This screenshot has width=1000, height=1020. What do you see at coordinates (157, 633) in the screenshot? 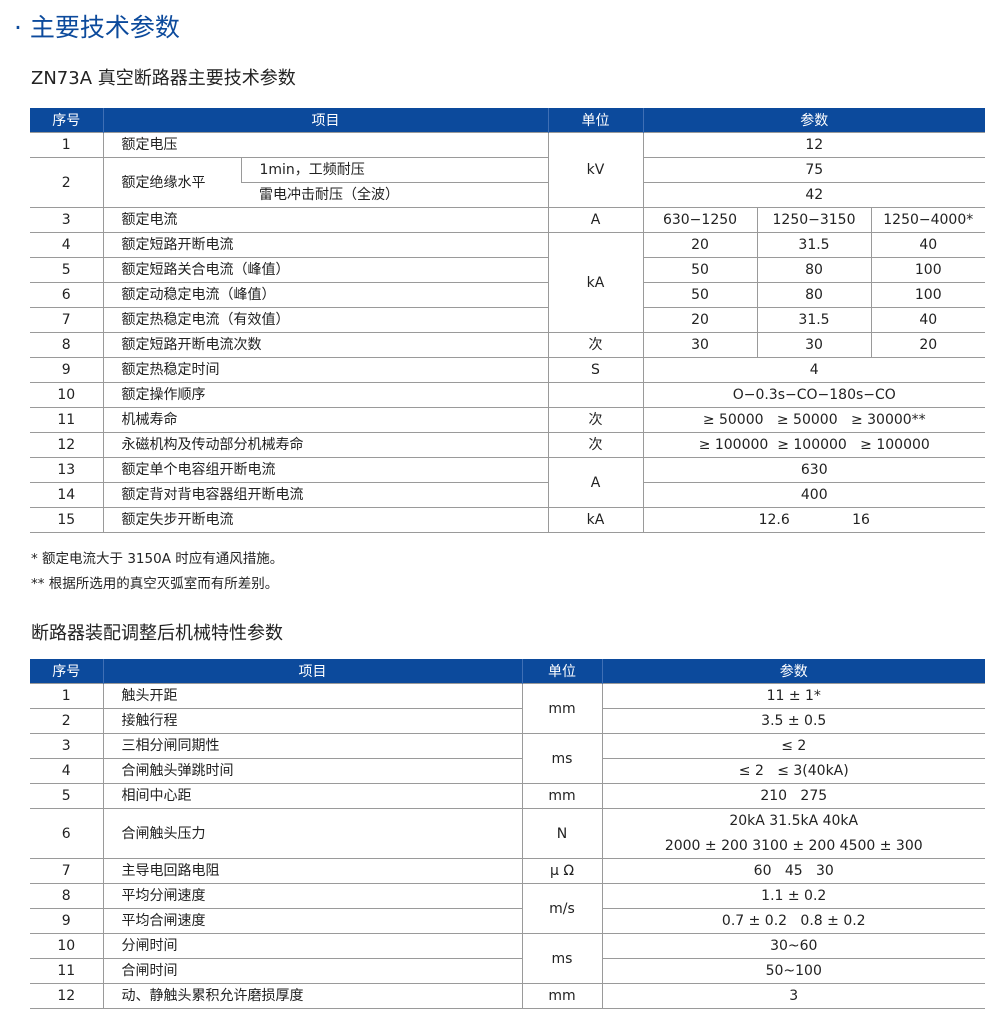
I see `table2-caption: 断路器装配调整后机械特性参数` at bounding box center [157, 633].